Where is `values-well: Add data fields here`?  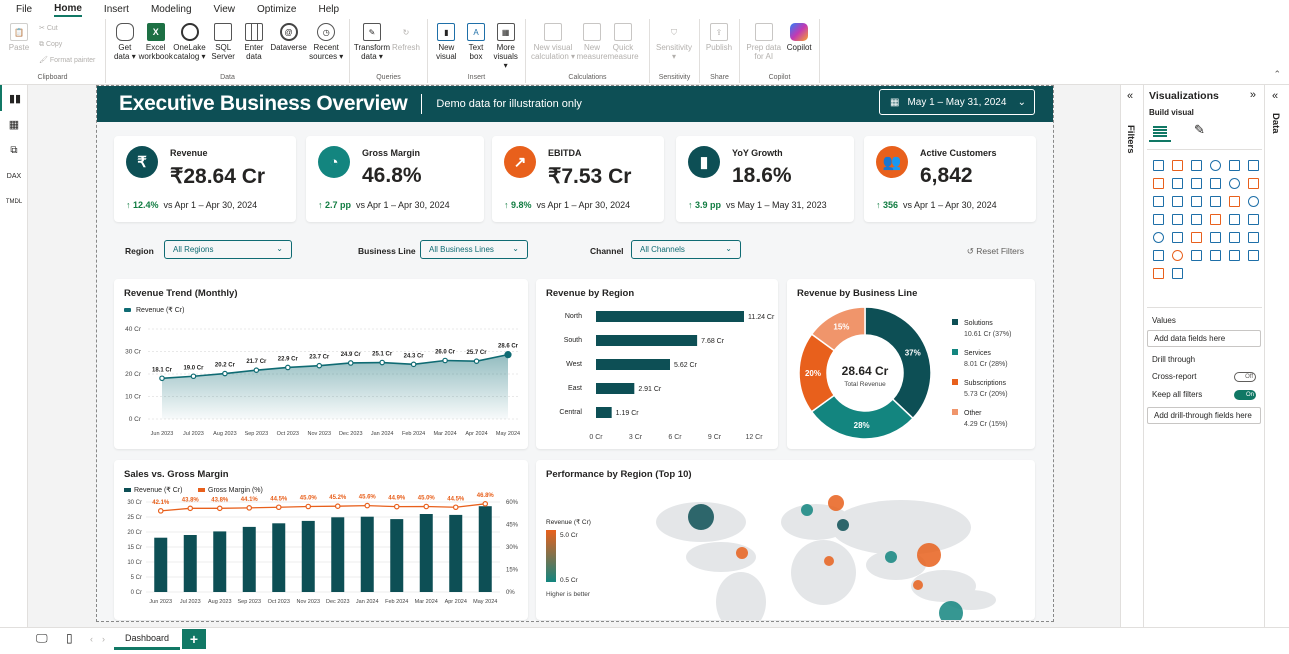
values-well: Add data fields here is located at coordinates (1204, 338).